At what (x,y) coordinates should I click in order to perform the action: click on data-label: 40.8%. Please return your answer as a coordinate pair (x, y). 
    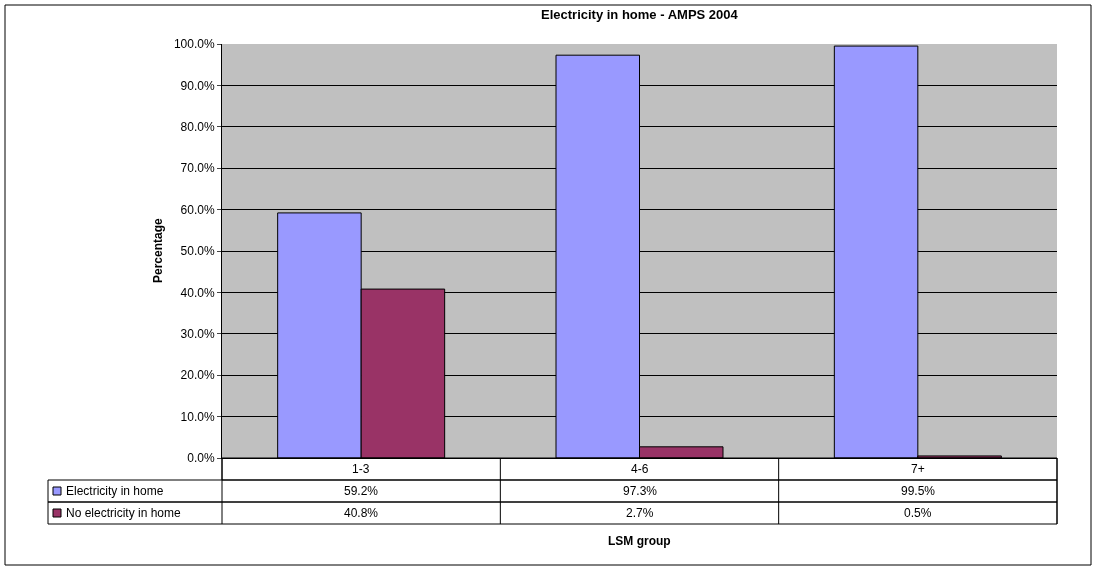
    Looking at the image, I should click on (361, 513).